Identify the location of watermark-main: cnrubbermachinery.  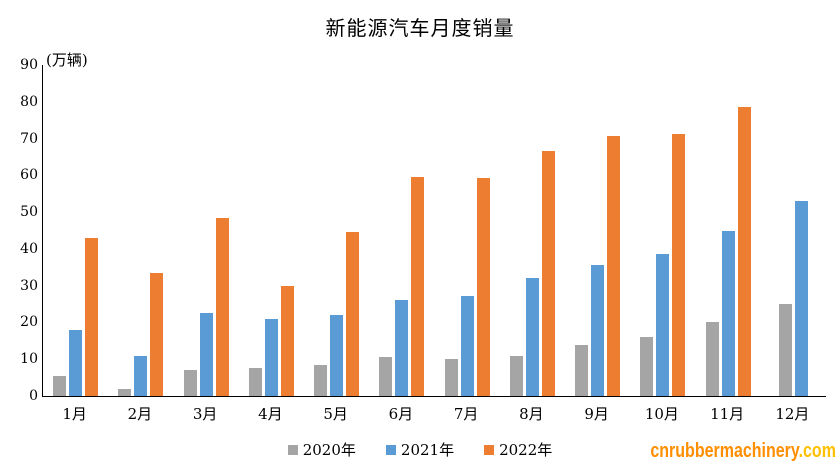
(724, 451).